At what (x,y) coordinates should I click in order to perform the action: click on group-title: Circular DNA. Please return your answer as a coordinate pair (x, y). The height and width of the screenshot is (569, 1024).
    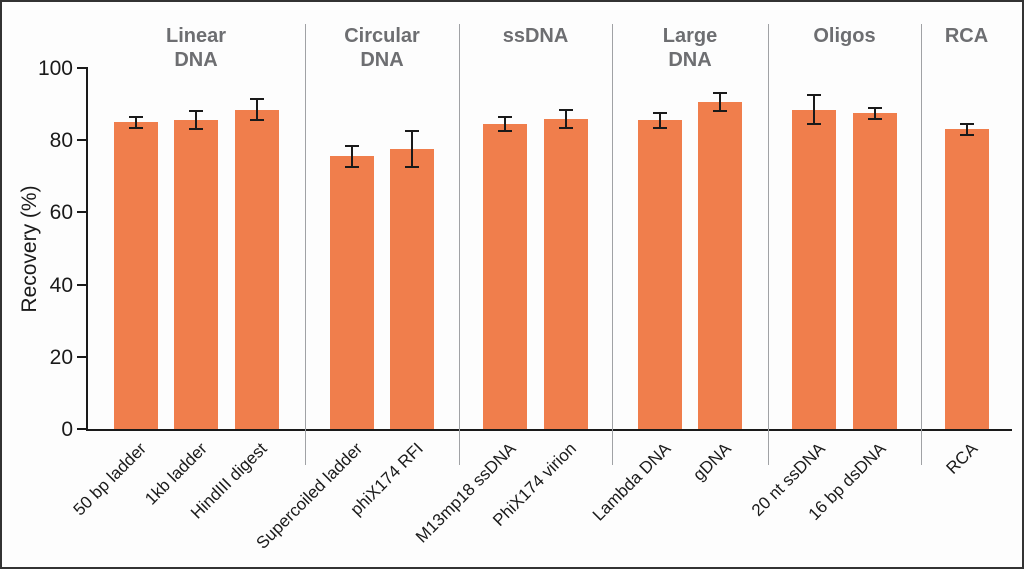
    Looking at the image, I should click on (382, 48).